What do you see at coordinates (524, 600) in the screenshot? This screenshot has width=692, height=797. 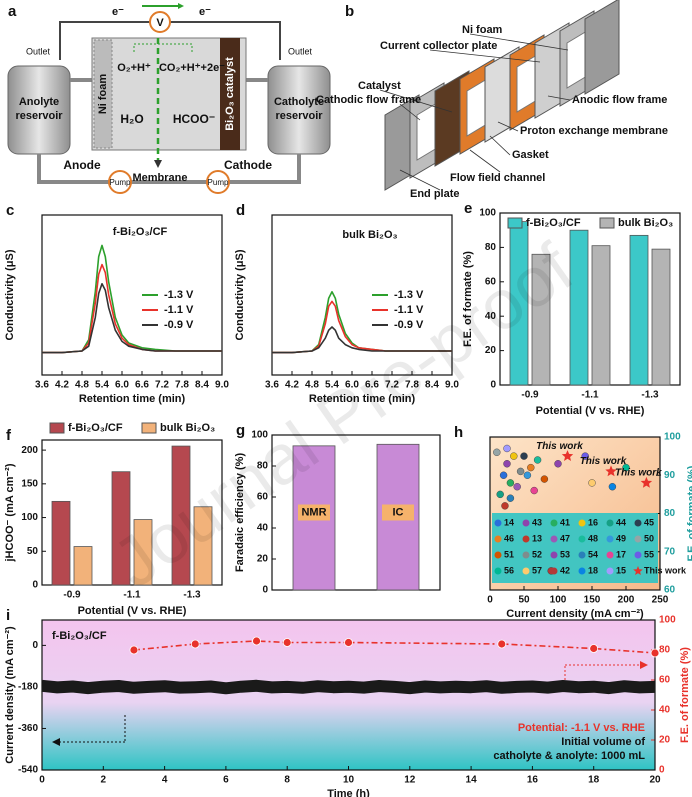 I see `x-tick-label: 50` at bounding box center [524, 600].